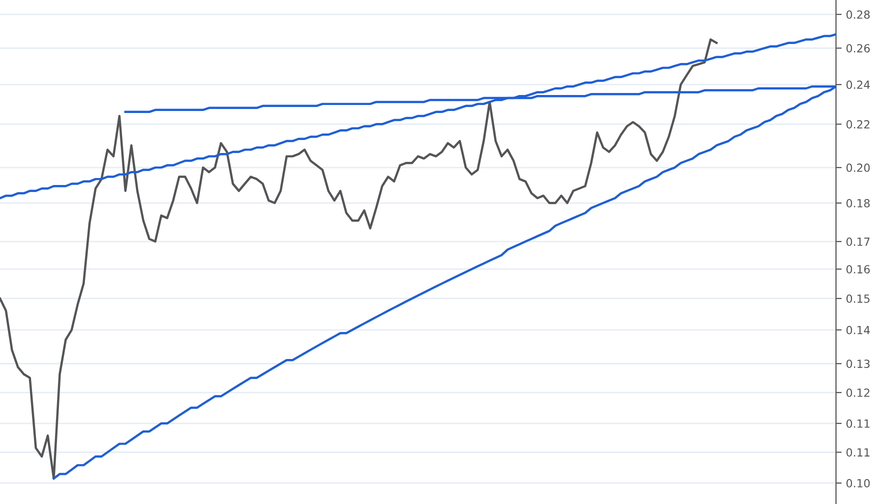 This screenshot has height=504, width=874. Describe the element at coordinates (858, 364) in the screenshot. I see `y-tick-label: 0.13` at that location.